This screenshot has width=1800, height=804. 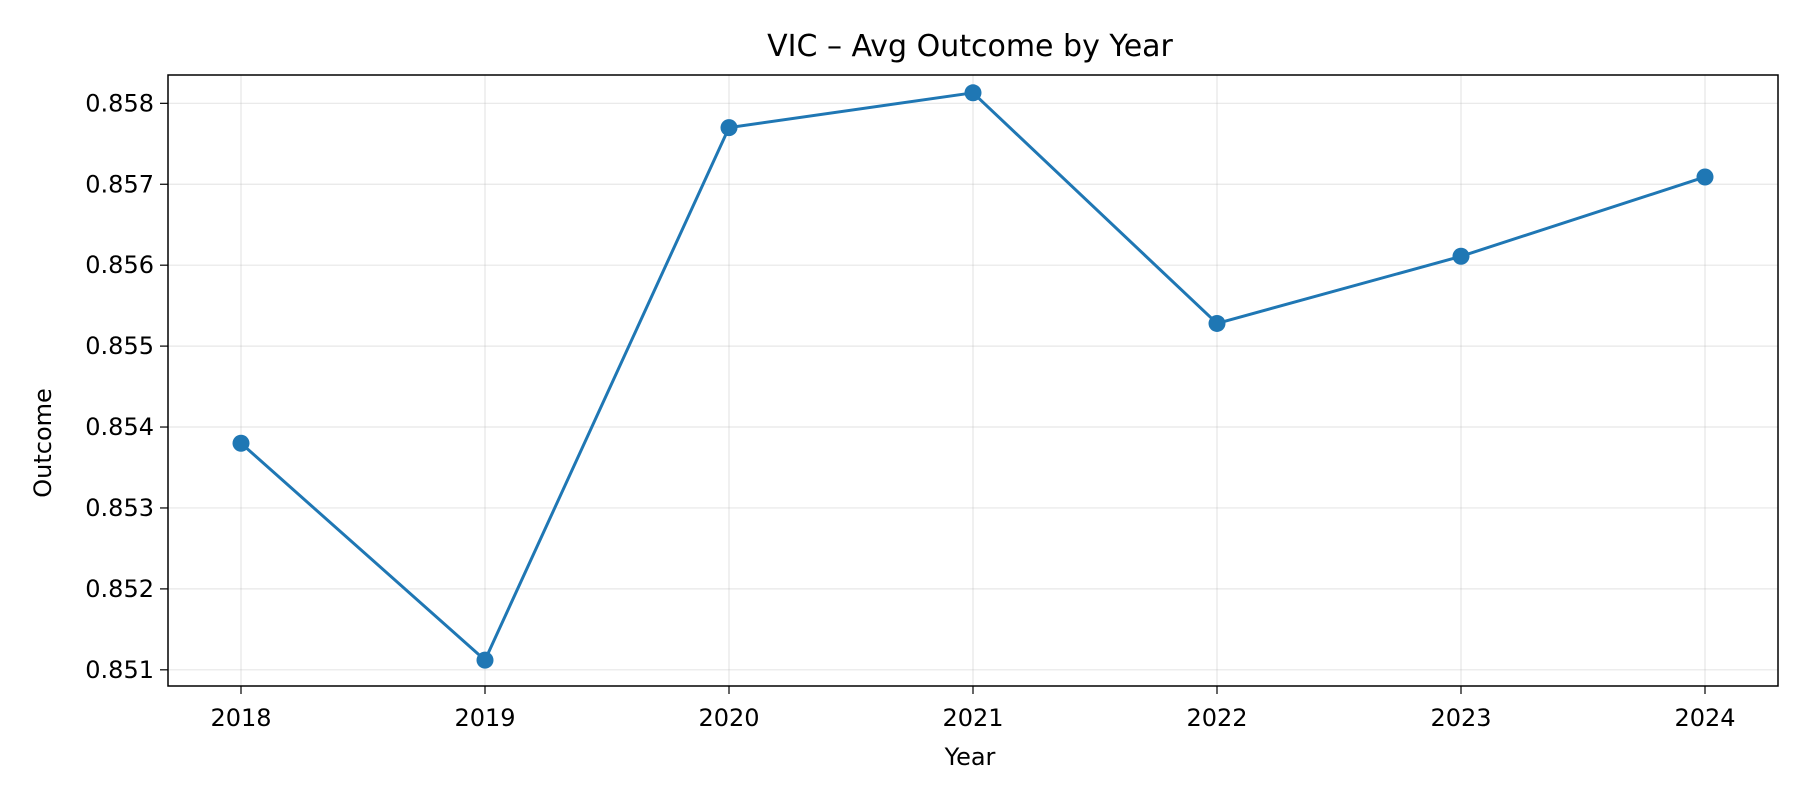 I want to click on x-tick-label: 2019, so click(x=484, y=718).